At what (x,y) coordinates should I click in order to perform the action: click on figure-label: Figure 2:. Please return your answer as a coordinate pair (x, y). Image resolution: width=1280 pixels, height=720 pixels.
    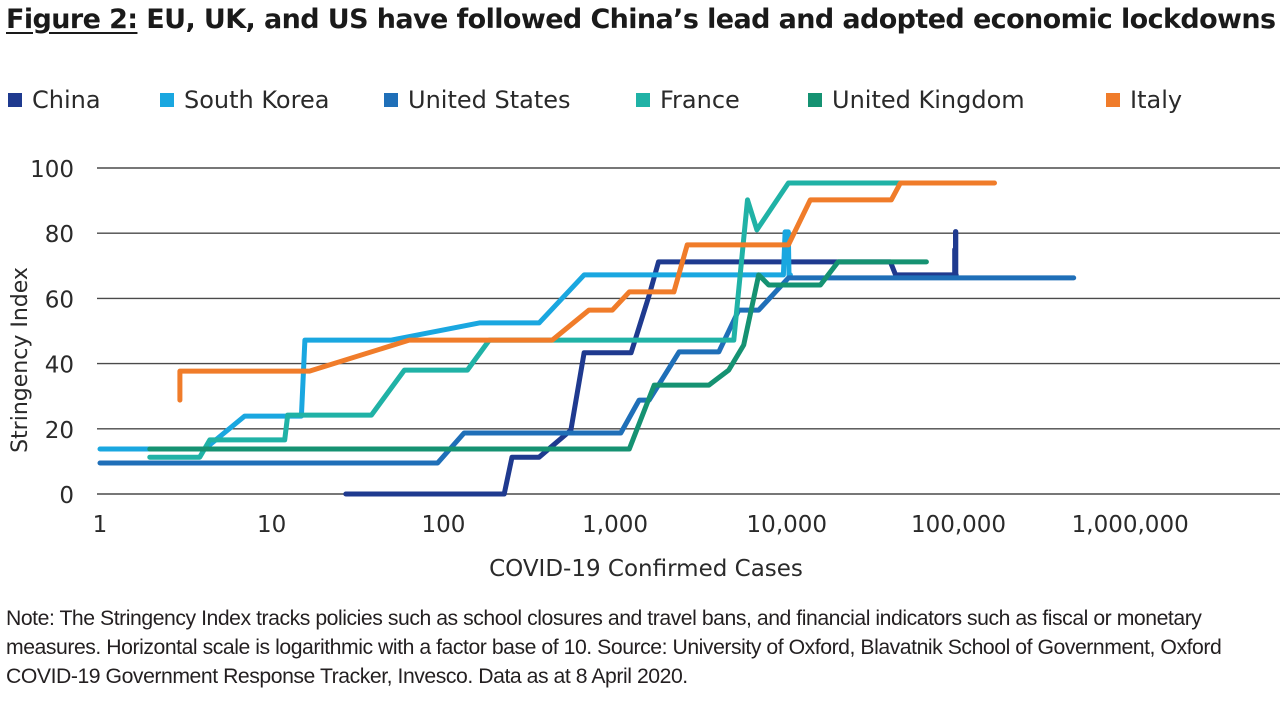
    Looking at the image, I should click on (72, 19).